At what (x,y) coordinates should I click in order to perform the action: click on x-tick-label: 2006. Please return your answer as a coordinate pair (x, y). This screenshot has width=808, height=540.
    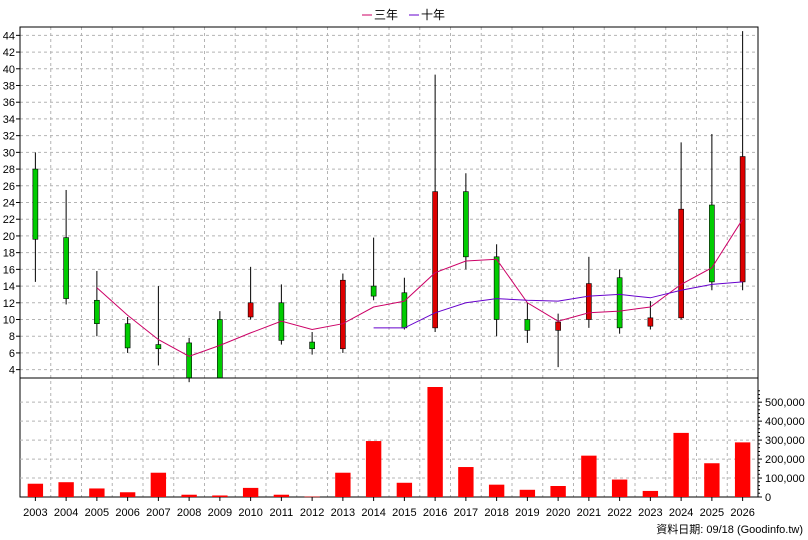
    Looking at the image, I should click on (127, 513).